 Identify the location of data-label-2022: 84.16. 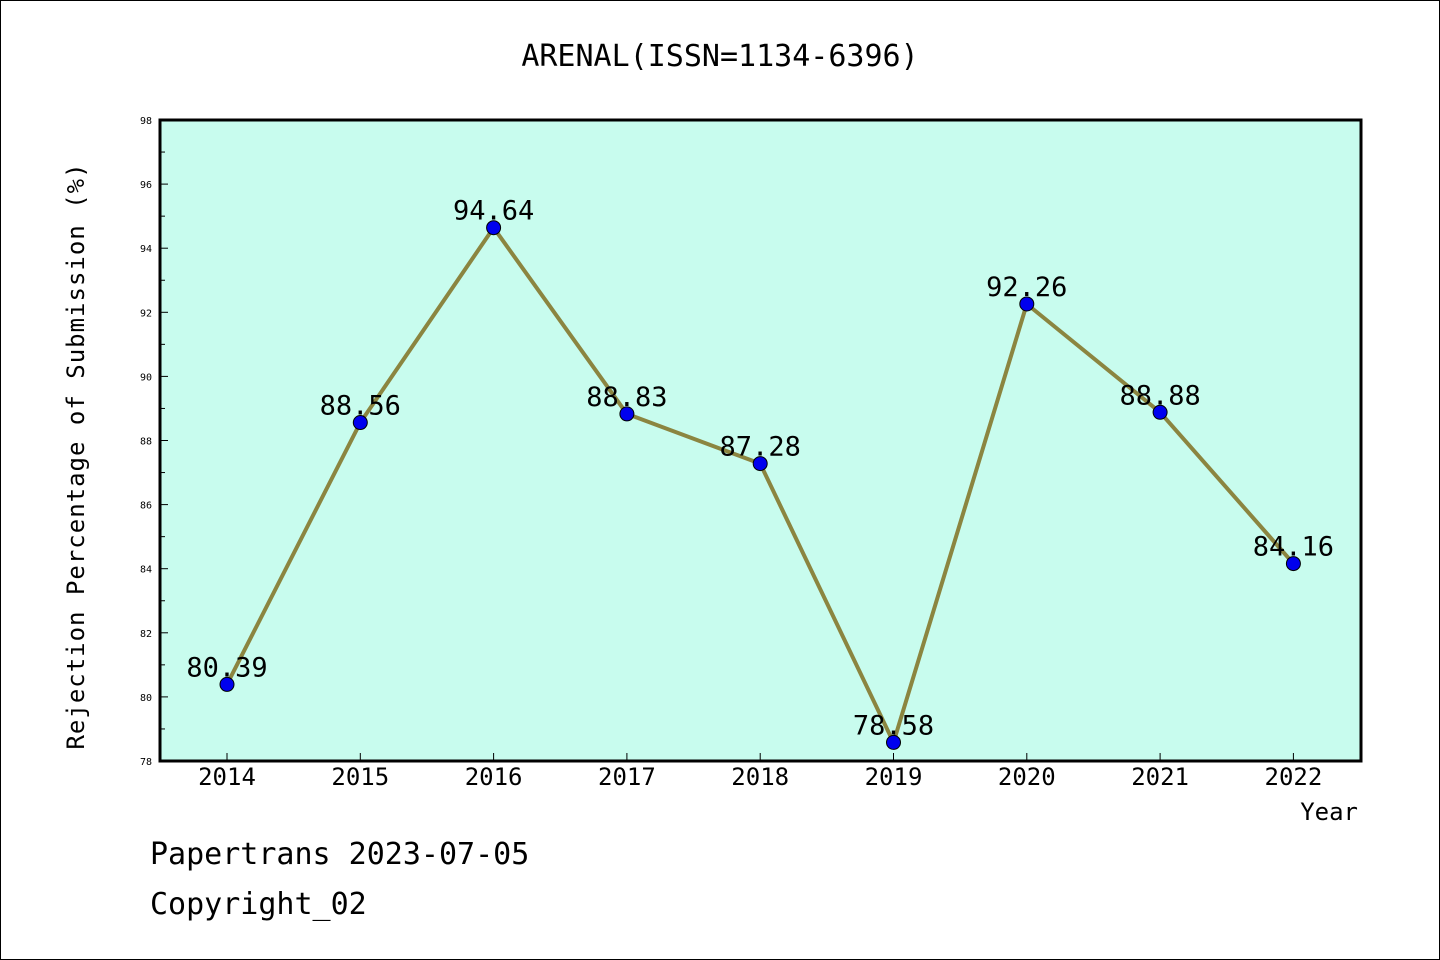
(1293, 547).